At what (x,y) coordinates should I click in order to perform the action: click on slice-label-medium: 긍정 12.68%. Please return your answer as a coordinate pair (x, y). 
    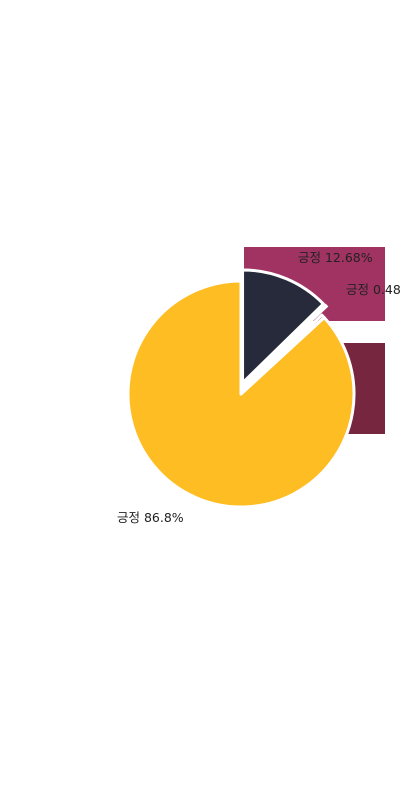
    Looking at the image, I should click on (335, 257).